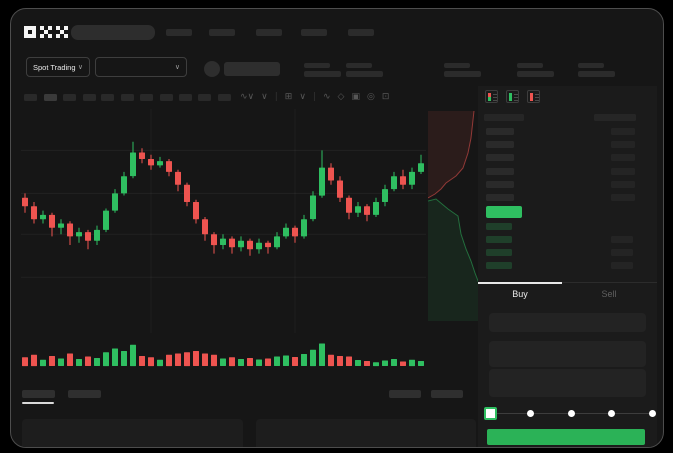  Describe the element at coordinates (58, 67) in the screenshot. I see `market-type-dropdown: Spot Trading ∨` at that location.